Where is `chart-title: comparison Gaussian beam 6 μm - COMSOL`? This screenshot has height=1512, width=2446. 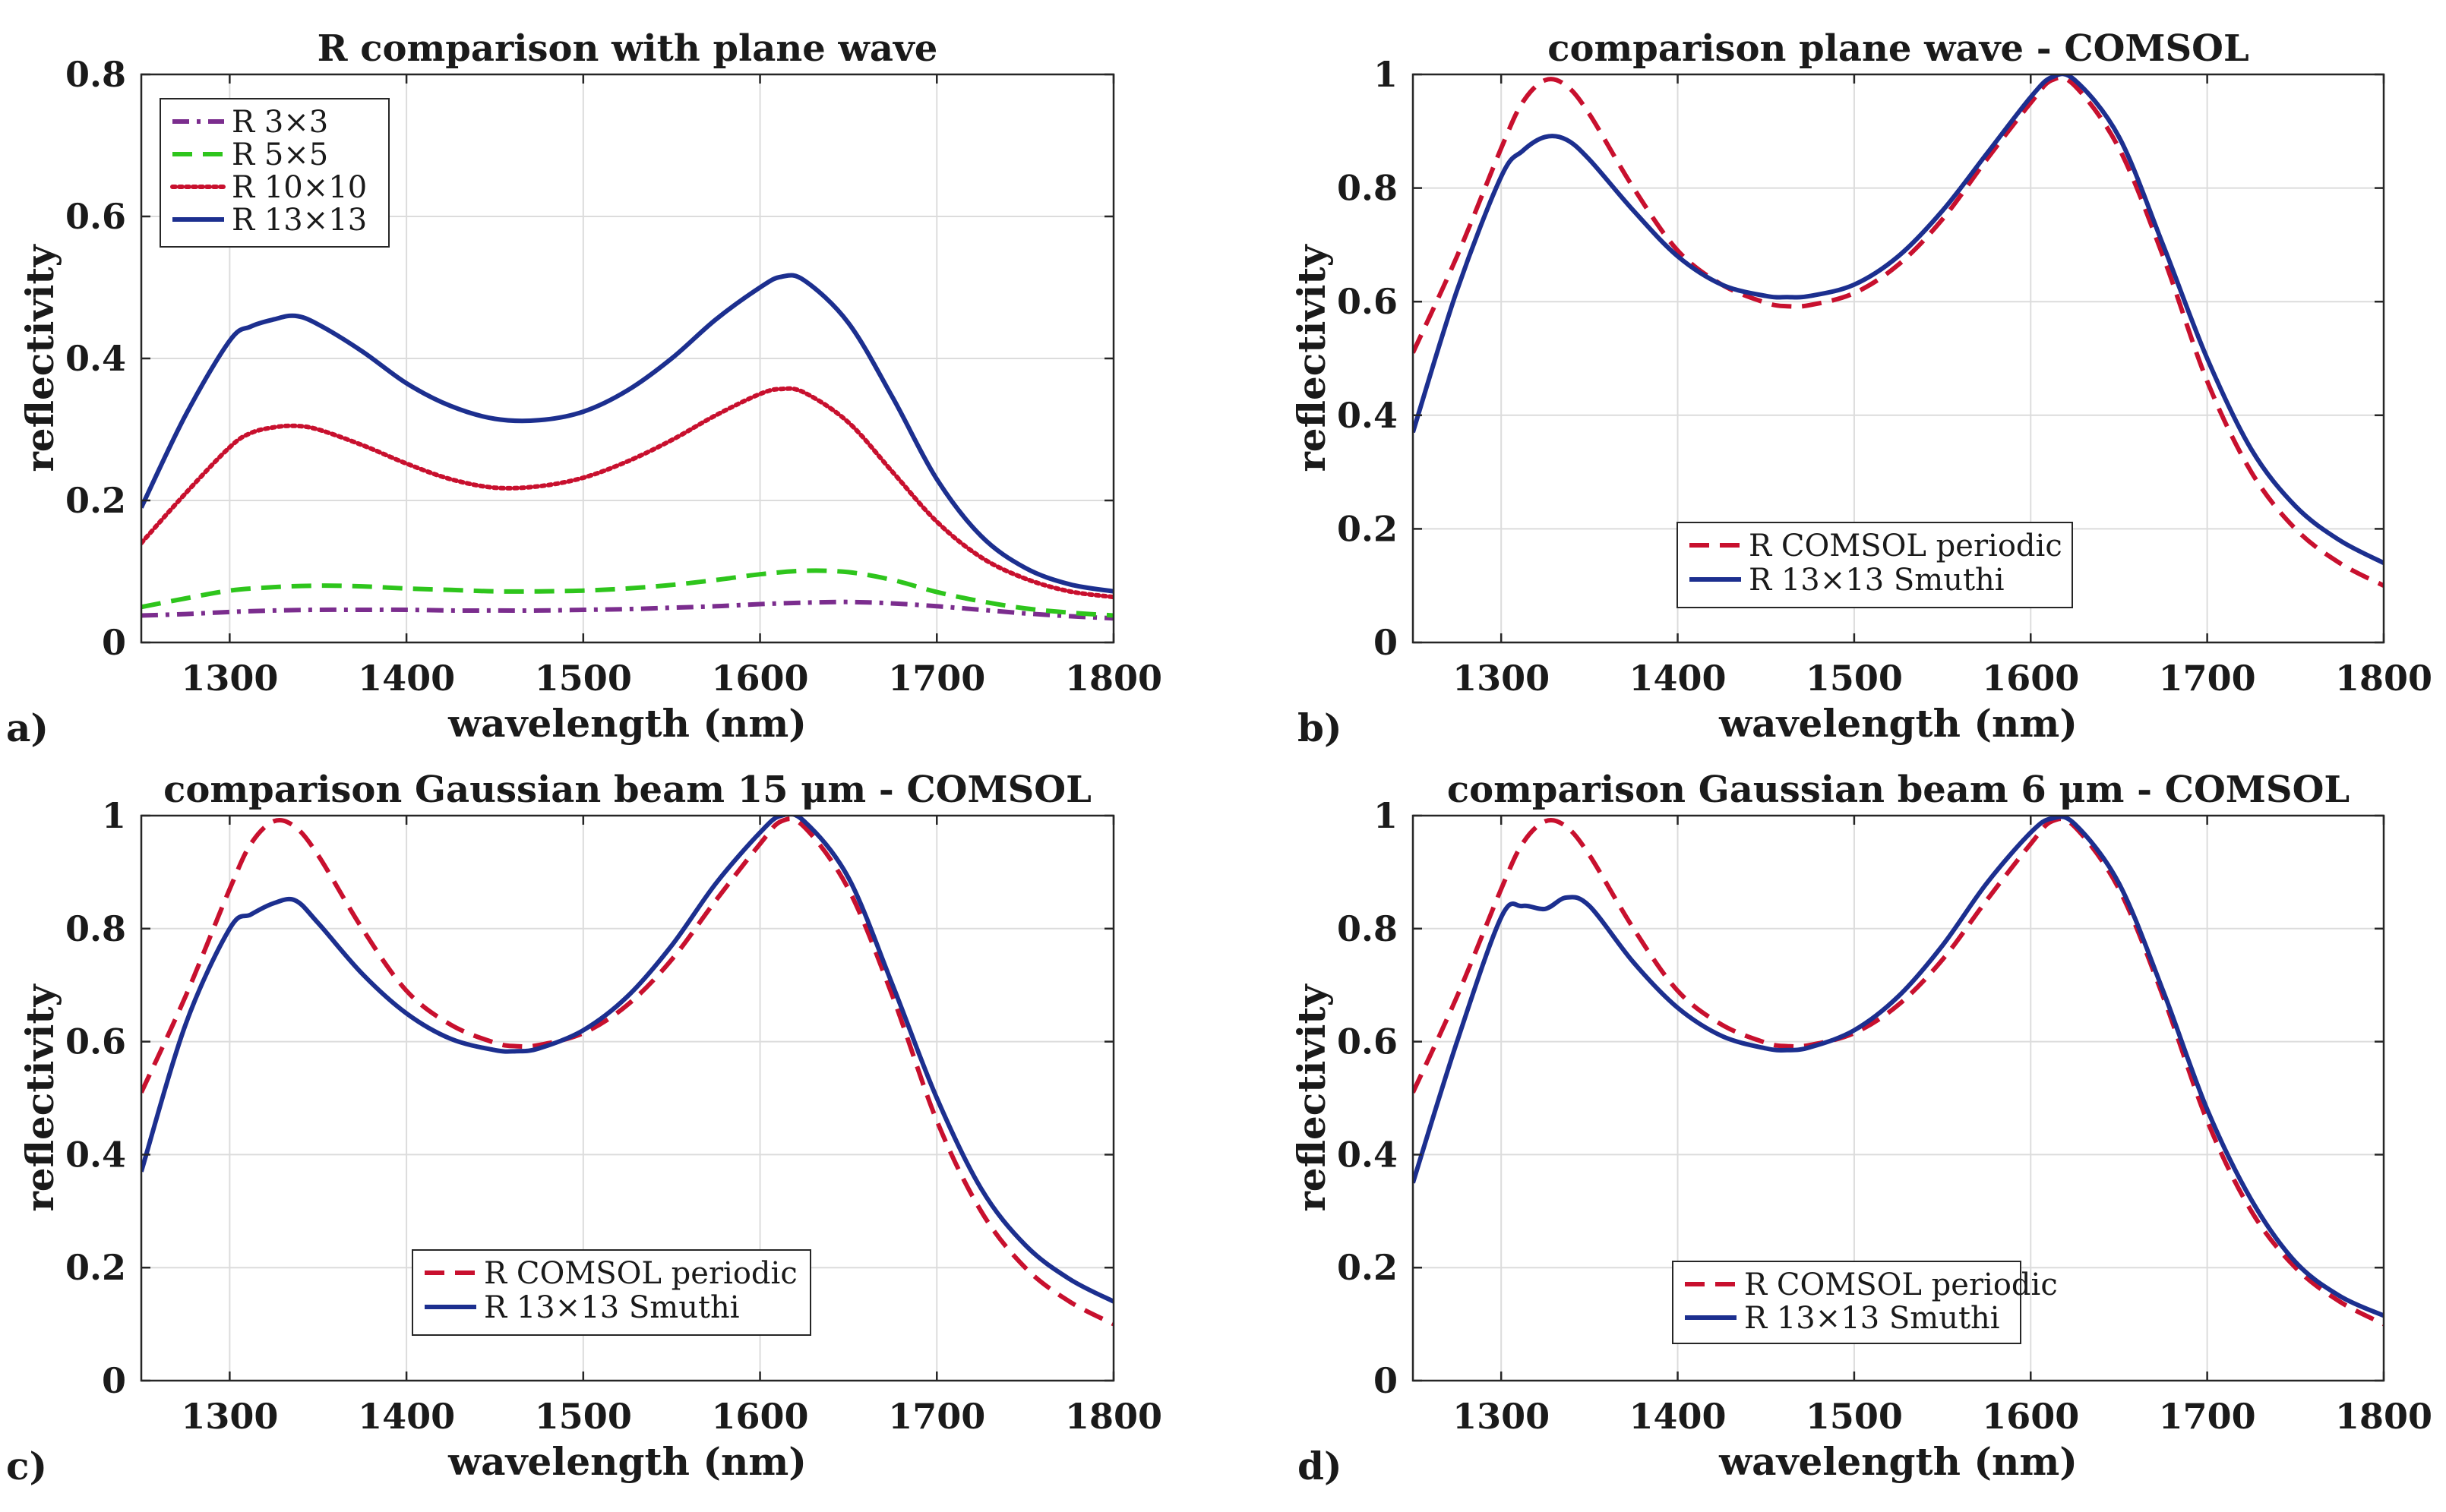 chart-title: comparison Gaussian beam 6 μm - COMSOL is located at coordinates (1898, 790).